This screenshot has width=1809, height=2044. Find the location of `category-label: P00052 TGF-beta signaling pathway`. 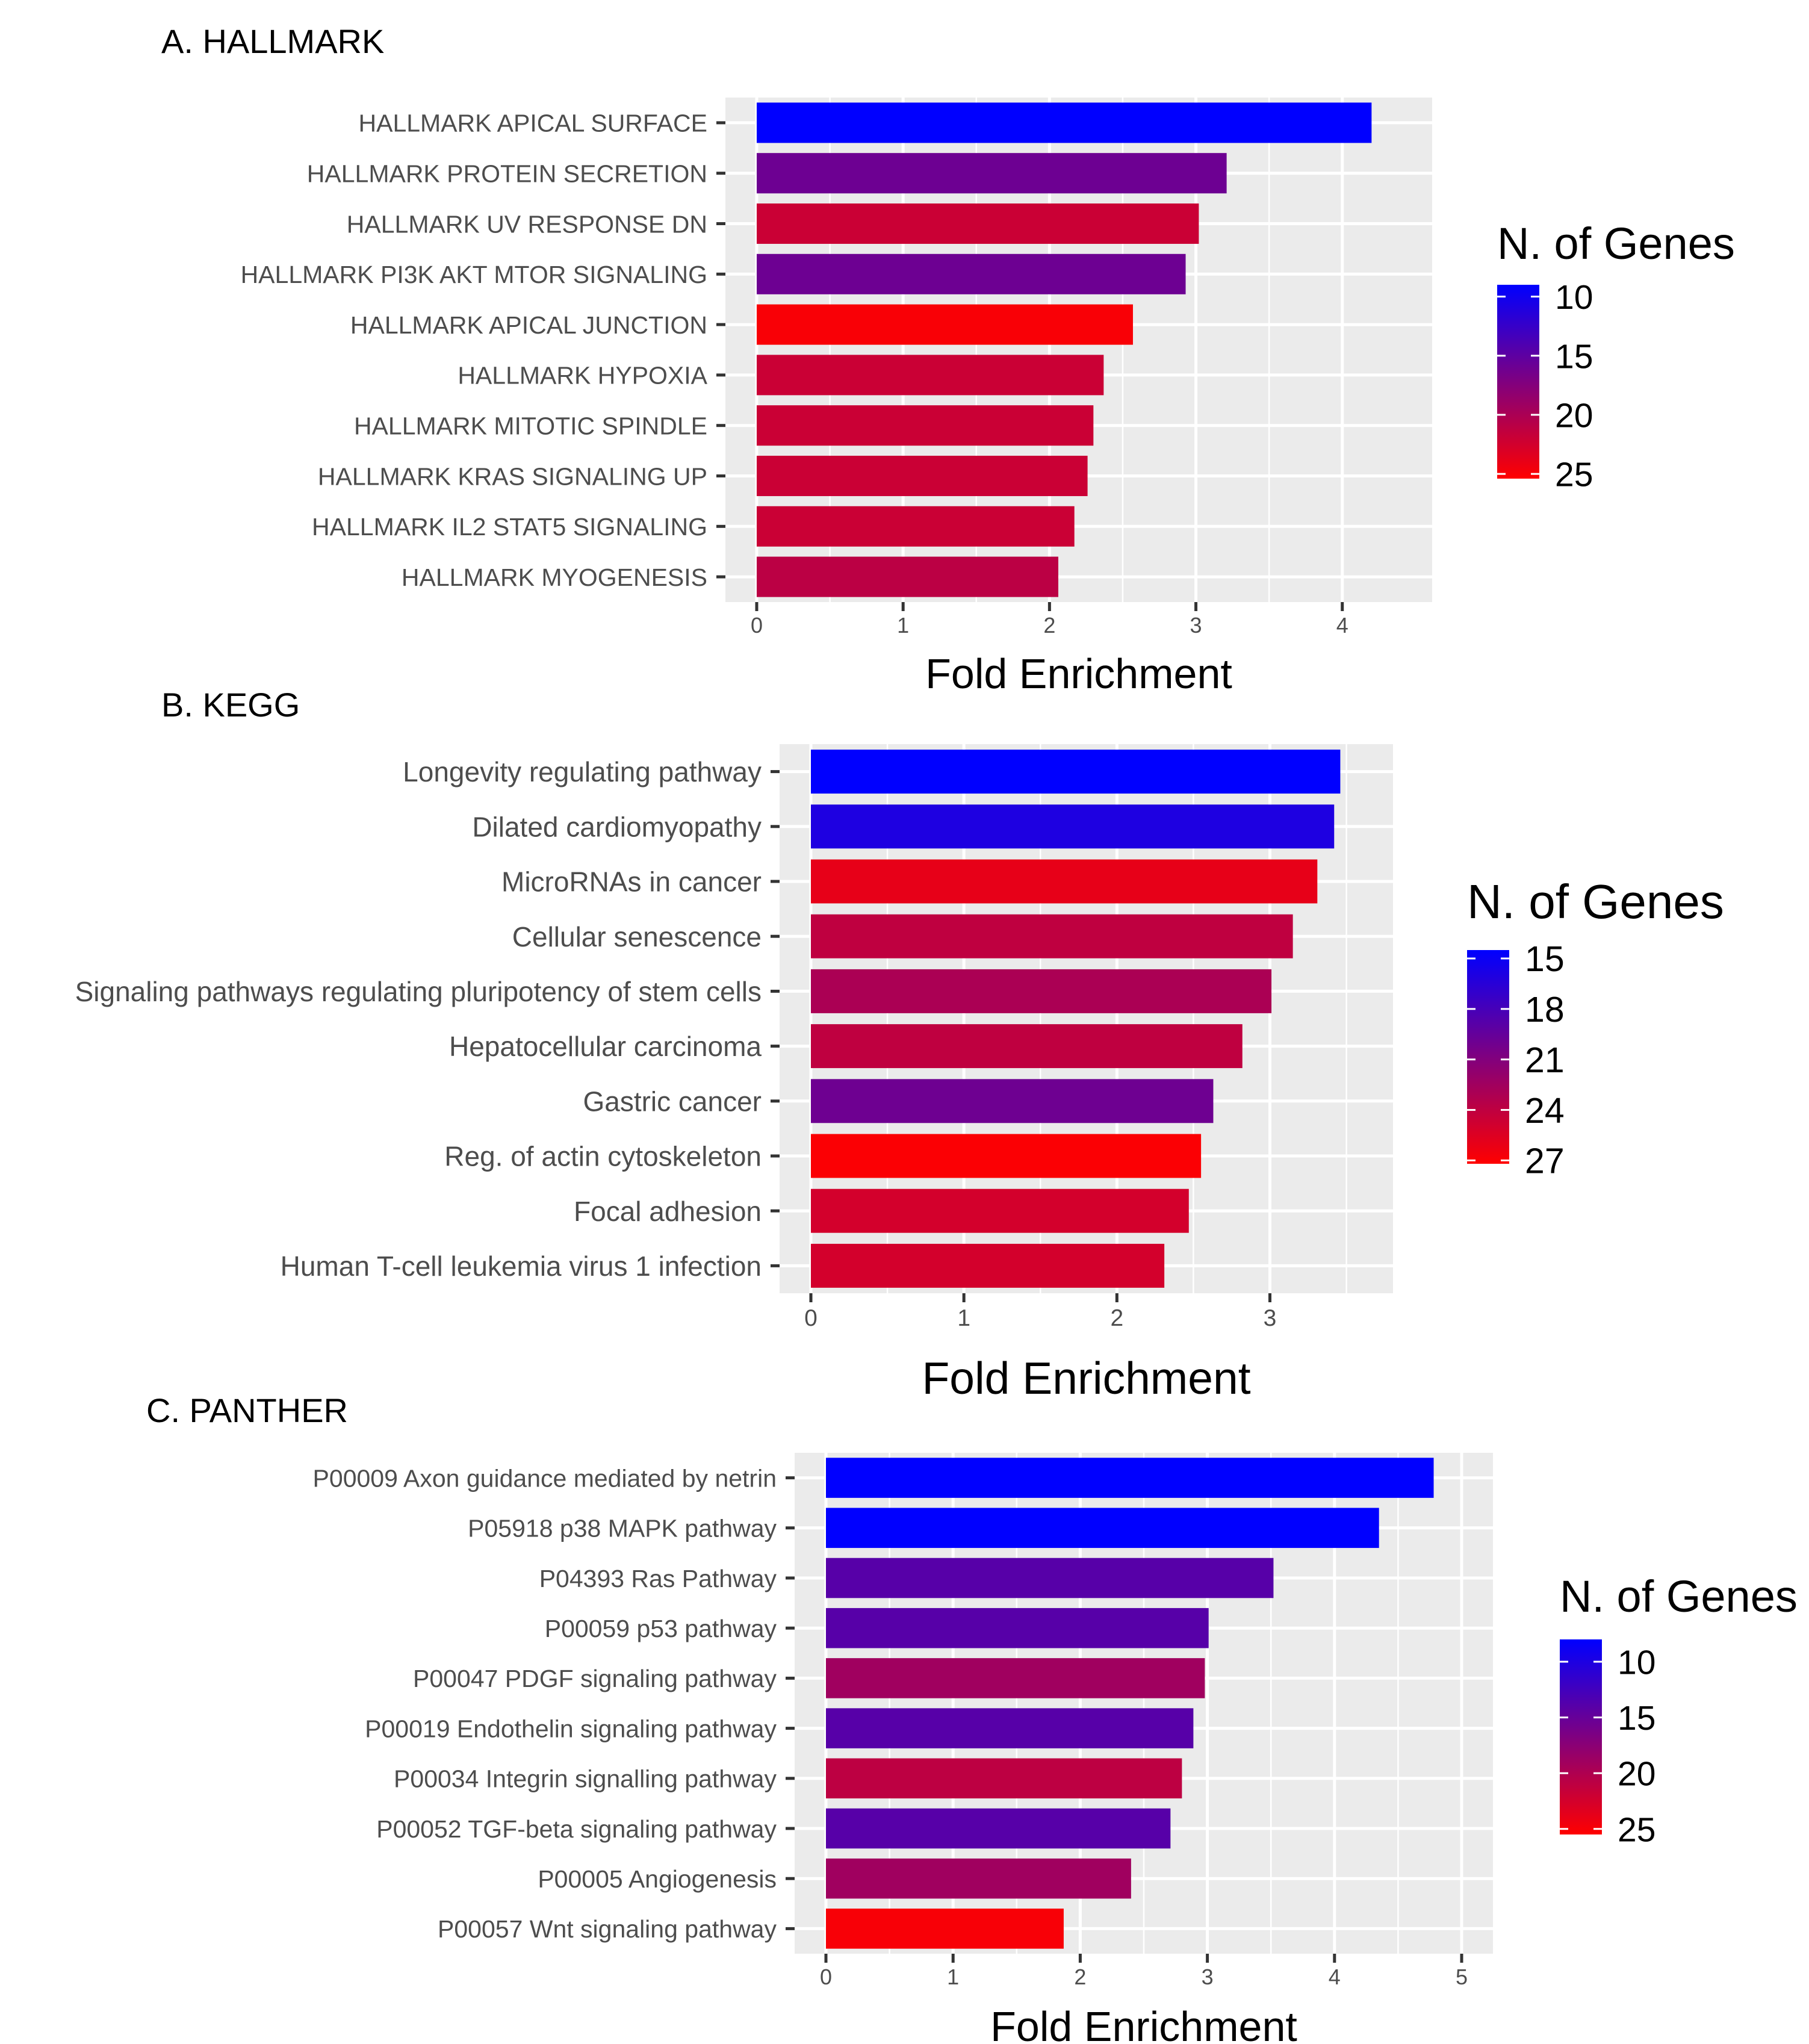

category-label: P00052 TGF-beta signaling pathway is located at coordinates (576, 1829).